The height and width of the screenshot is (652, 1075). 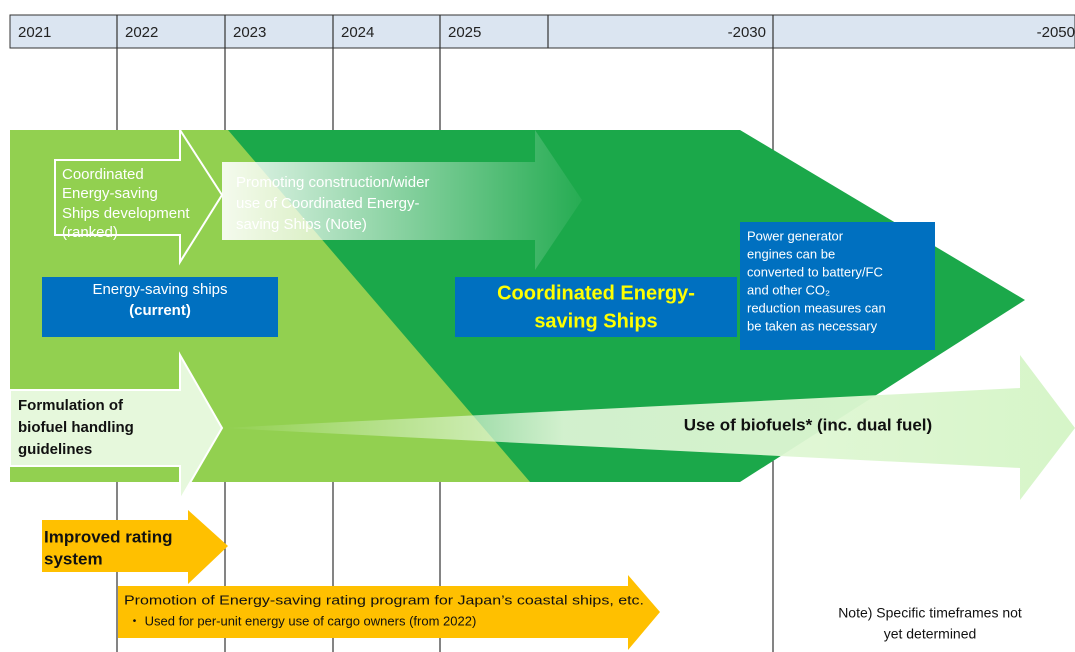 I want to click on label-line: (current), so click(x=160, y=310).